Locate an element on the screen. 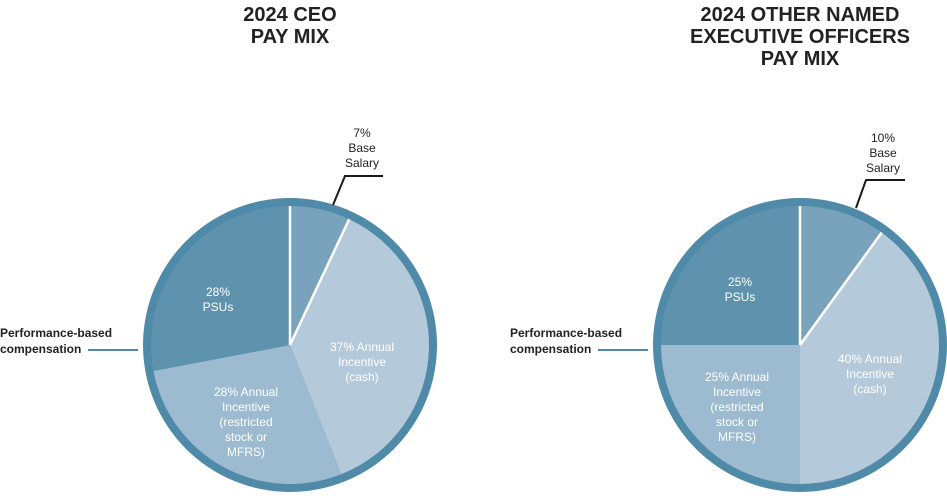 This screenshot has width=947, height=500. slice-label-psus: 25% PSUs is located at coordinates (740, 289).